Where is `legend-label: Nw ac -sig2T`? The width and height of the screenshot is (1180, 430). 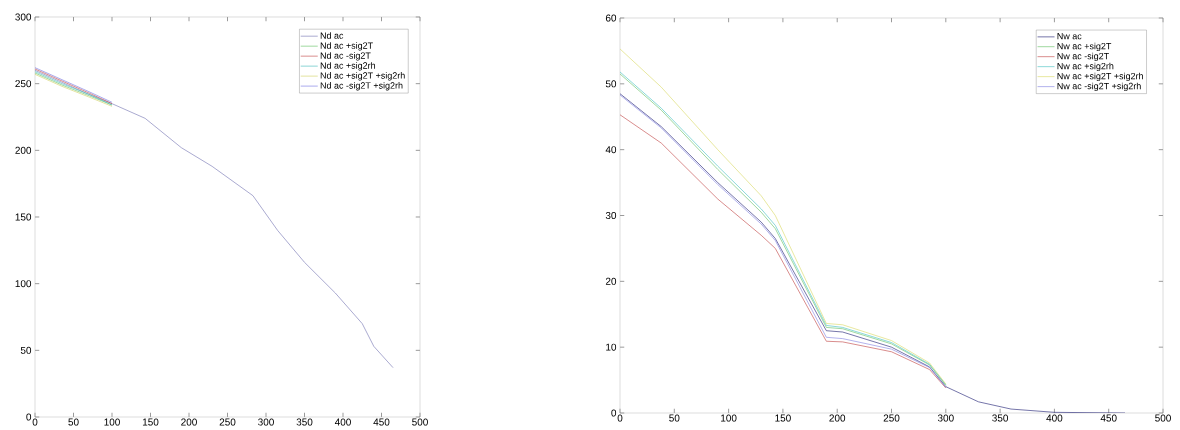
legend-label: Nw ac -sig2T is located at coordinates (1083, 57).